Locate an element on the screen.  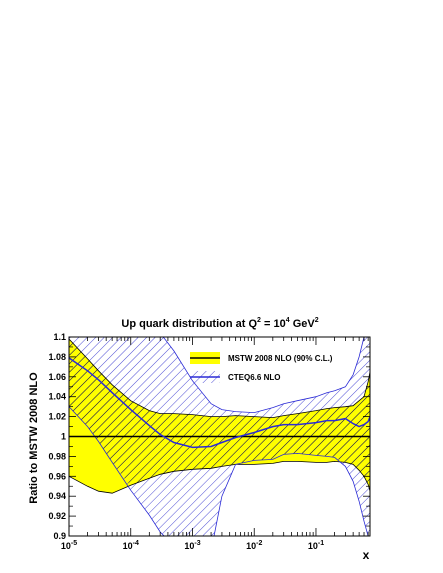
y-tick-label: 0.92 is located at coordinates (57, 516).